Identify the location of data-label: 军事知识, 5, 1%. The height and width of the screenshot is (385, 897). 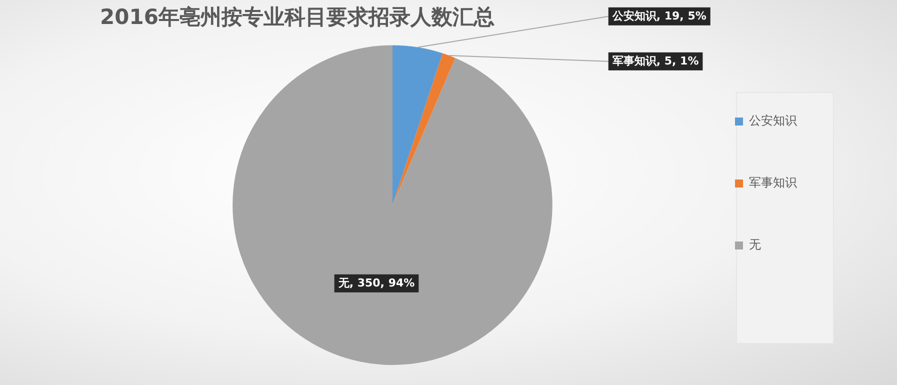
(655, 61).